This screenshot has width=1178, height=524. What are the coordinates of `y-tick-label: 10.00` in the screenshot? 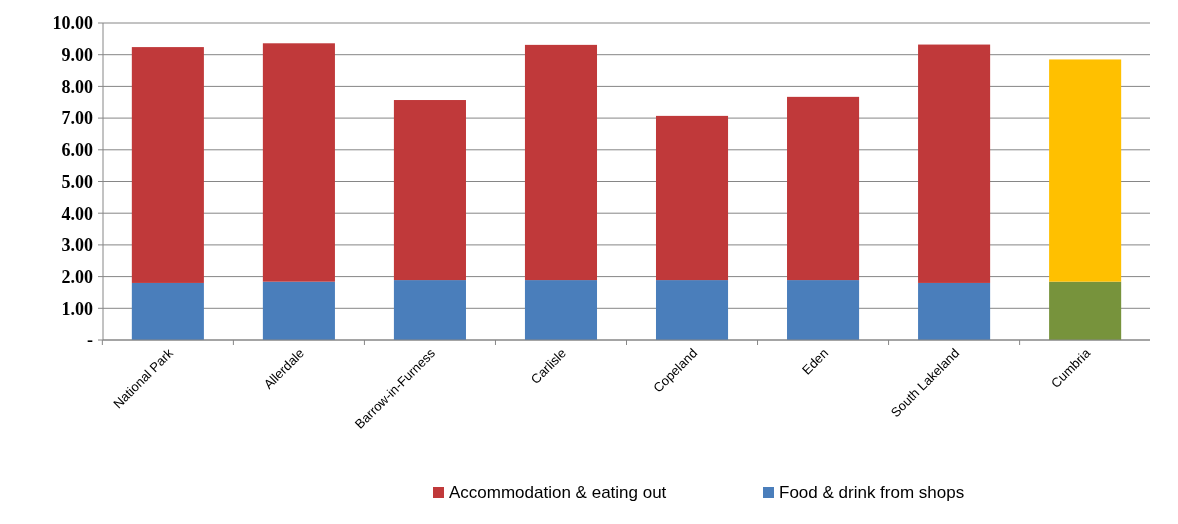 It's located at (72, 23).